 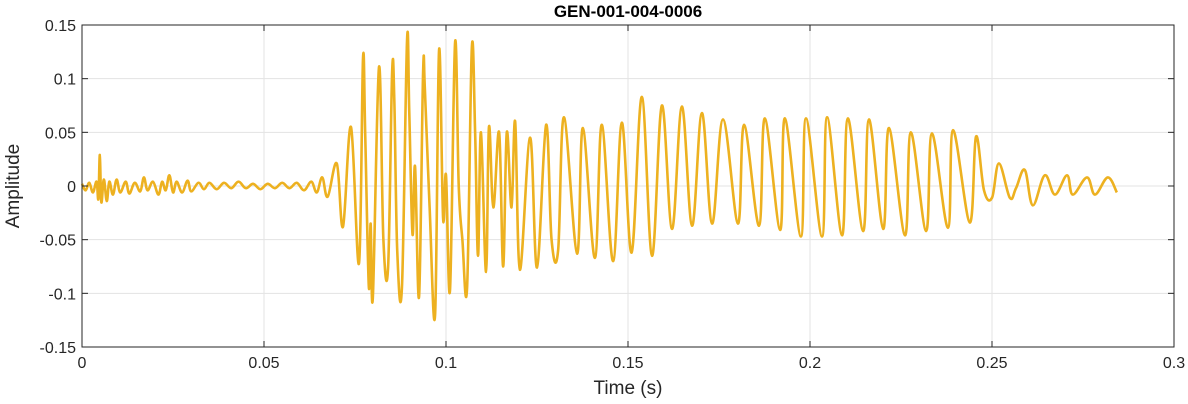 What do you see at coordinates (65, 80) in the screenshot?
I see `y-tick-label: 0.1` at bounding box center [65, 80].